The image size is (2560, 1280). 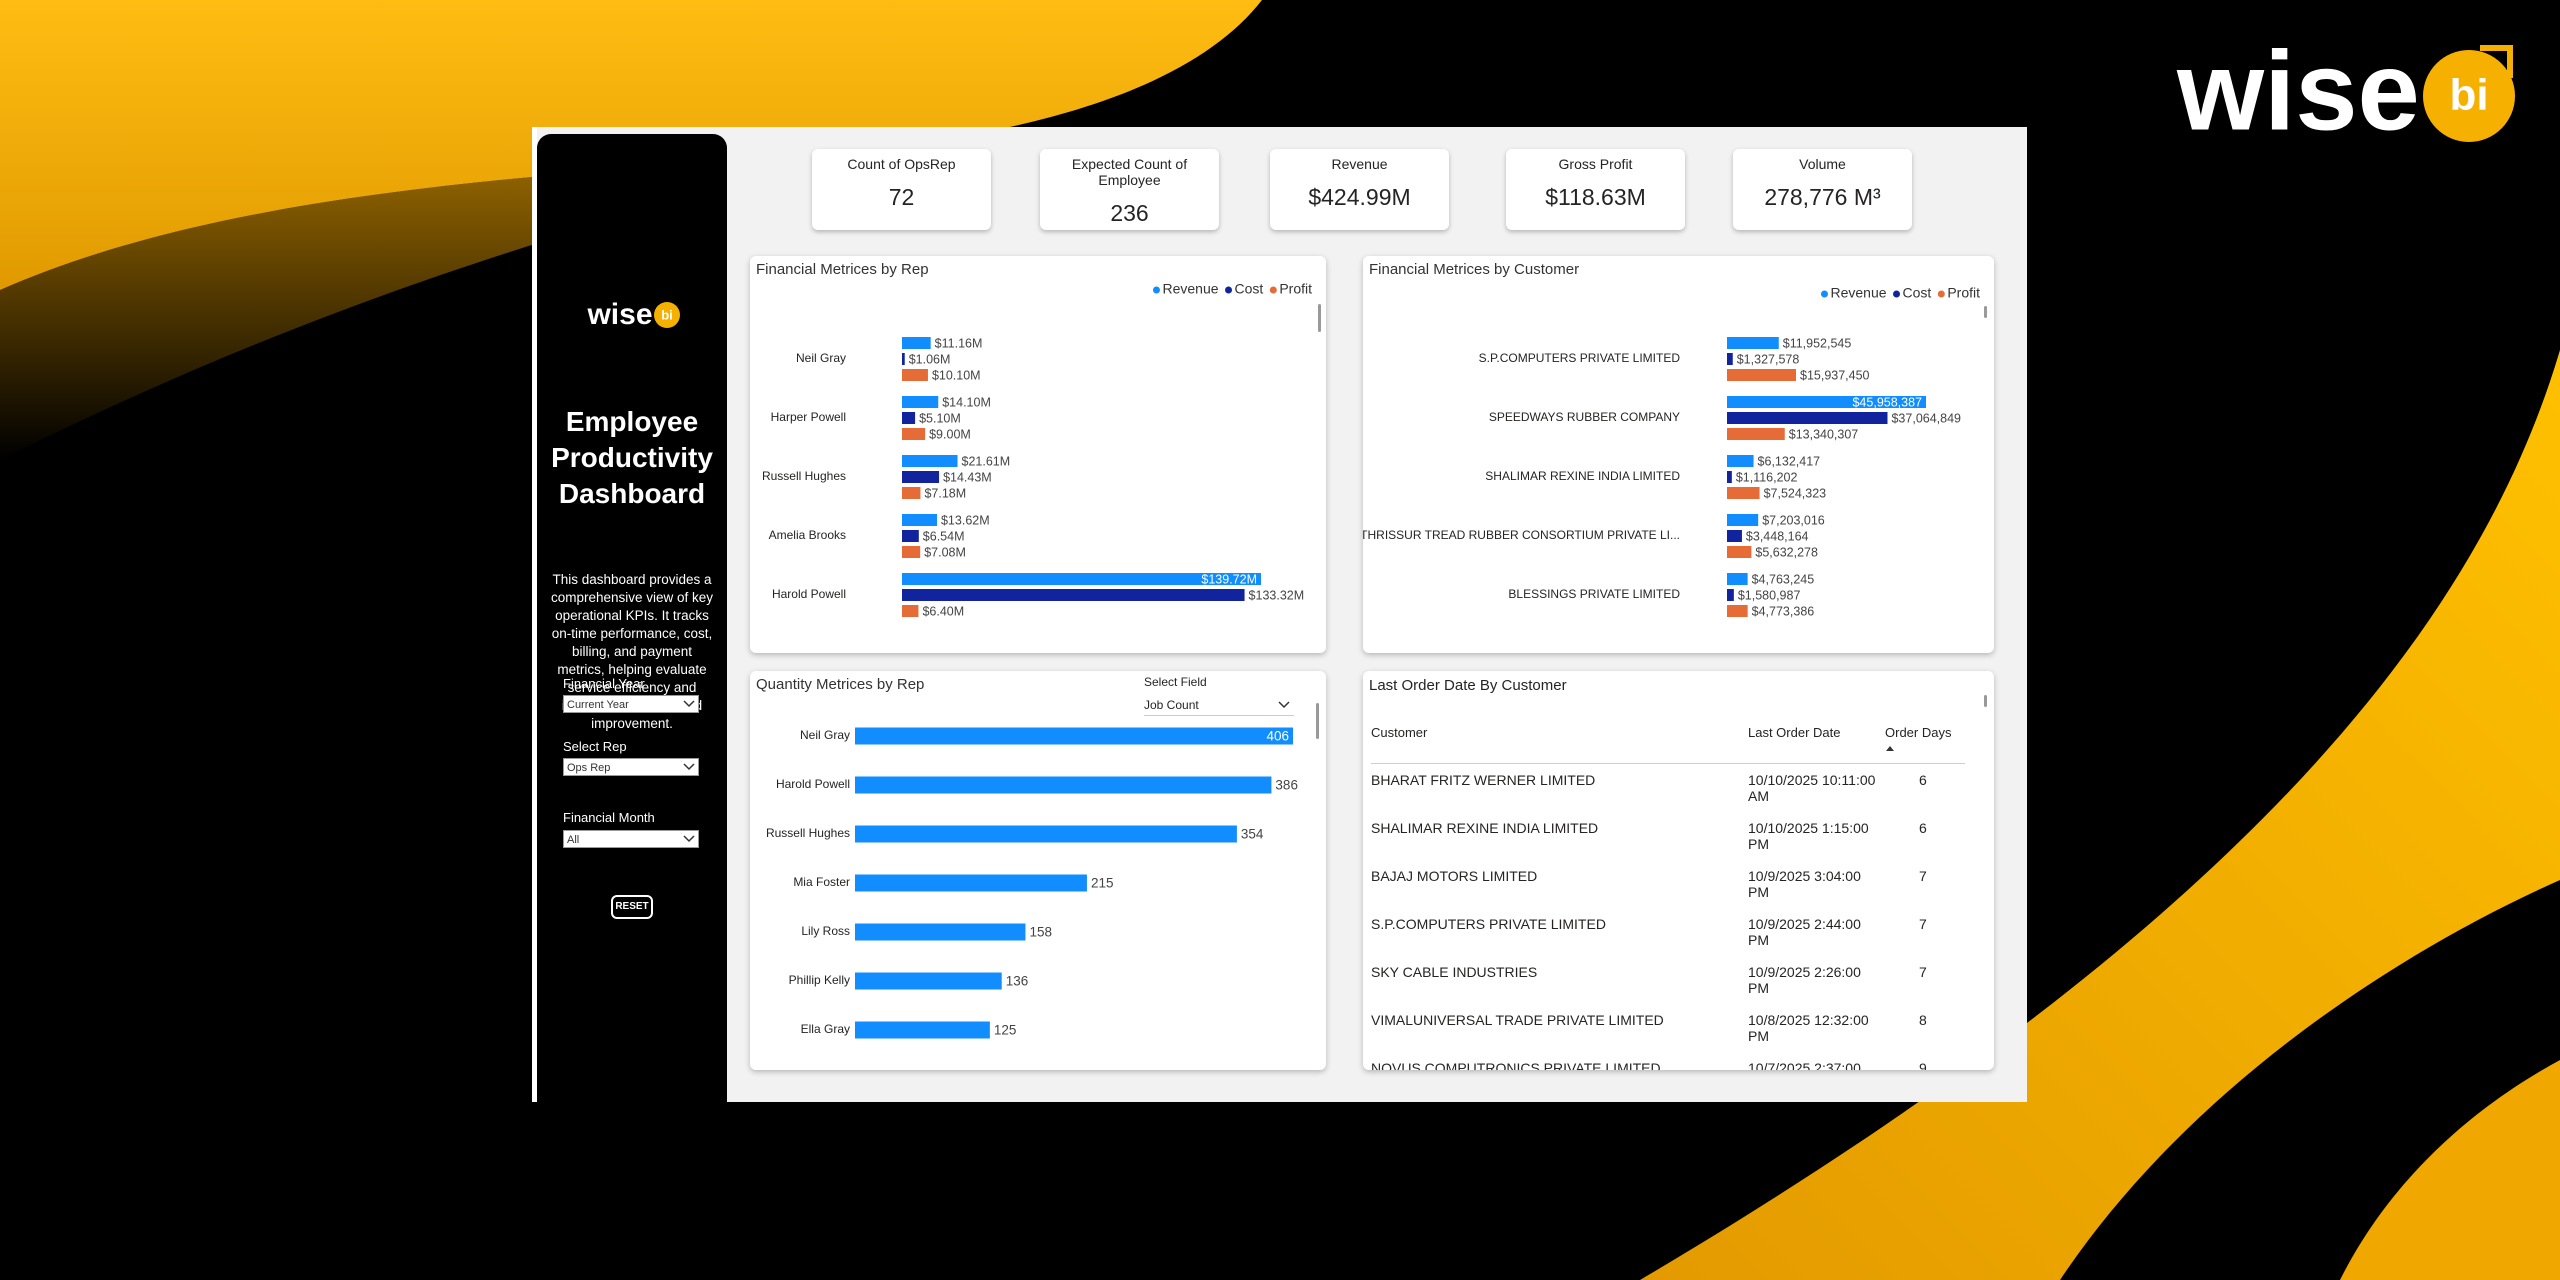 I want to click on data-label: $14.43M, so click(x=967, y=477).